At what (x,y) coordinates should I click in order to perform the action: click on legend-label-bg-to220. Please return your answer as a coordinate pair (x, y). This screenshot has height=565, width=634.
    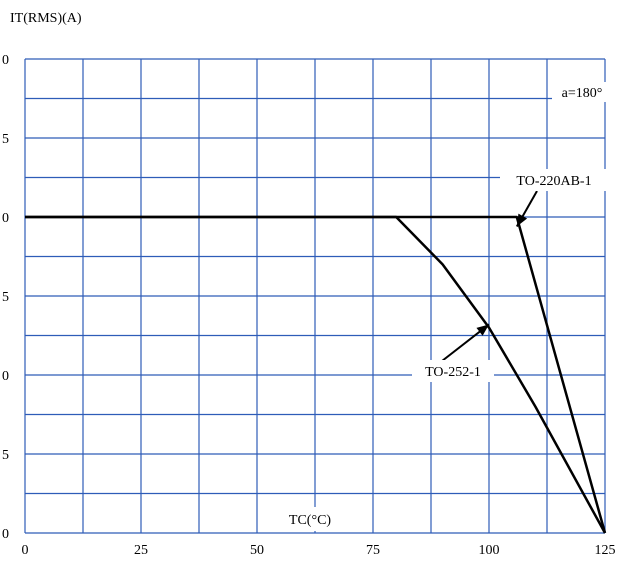
    Looking at the image, I should click on (554, 180).